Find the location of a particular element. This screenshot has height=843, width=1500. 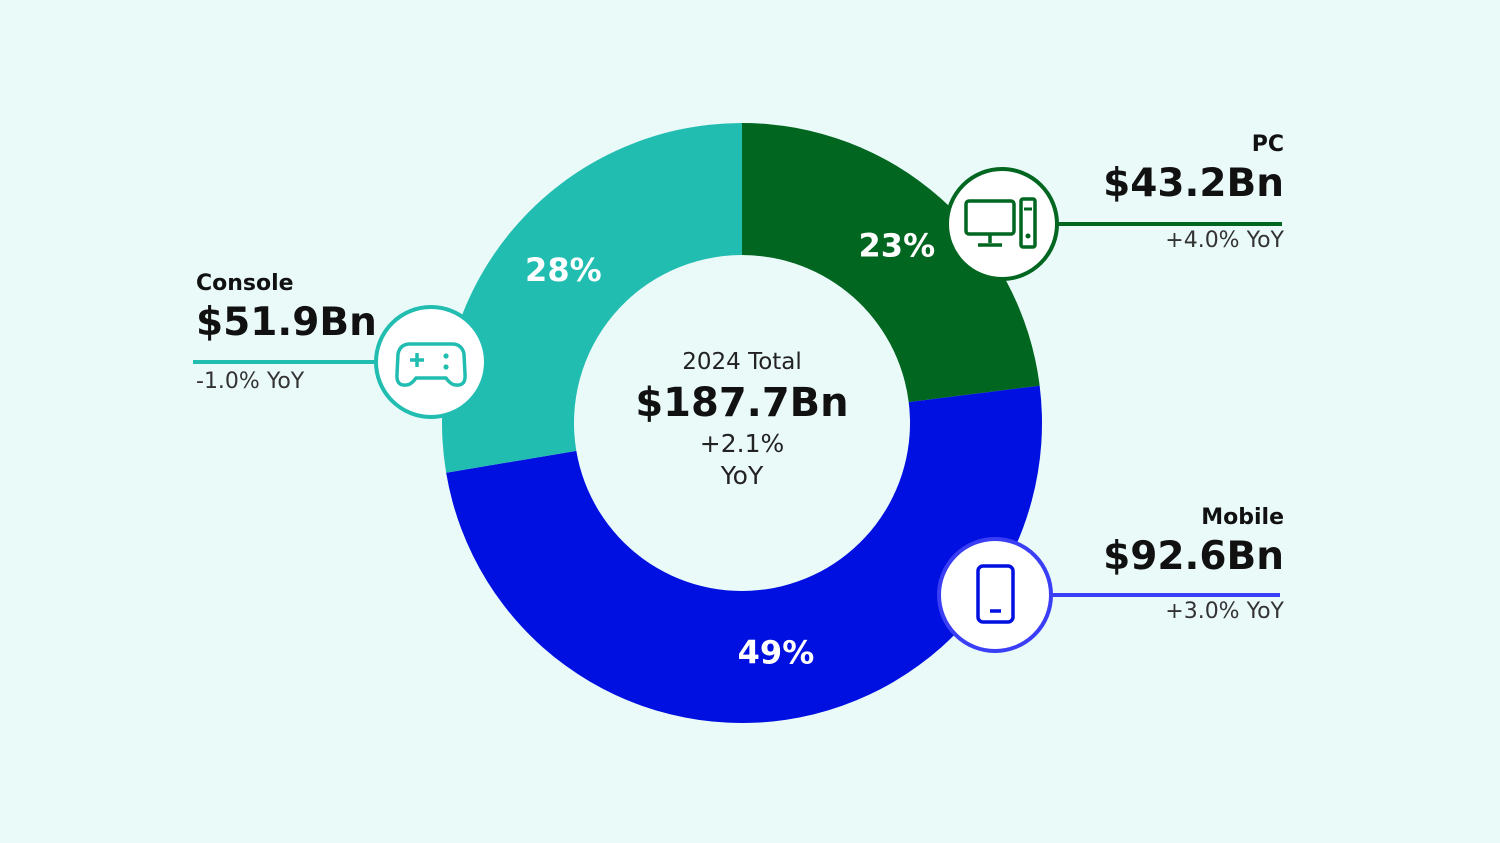

smartphone-icon is located at coordinates (995, 595).